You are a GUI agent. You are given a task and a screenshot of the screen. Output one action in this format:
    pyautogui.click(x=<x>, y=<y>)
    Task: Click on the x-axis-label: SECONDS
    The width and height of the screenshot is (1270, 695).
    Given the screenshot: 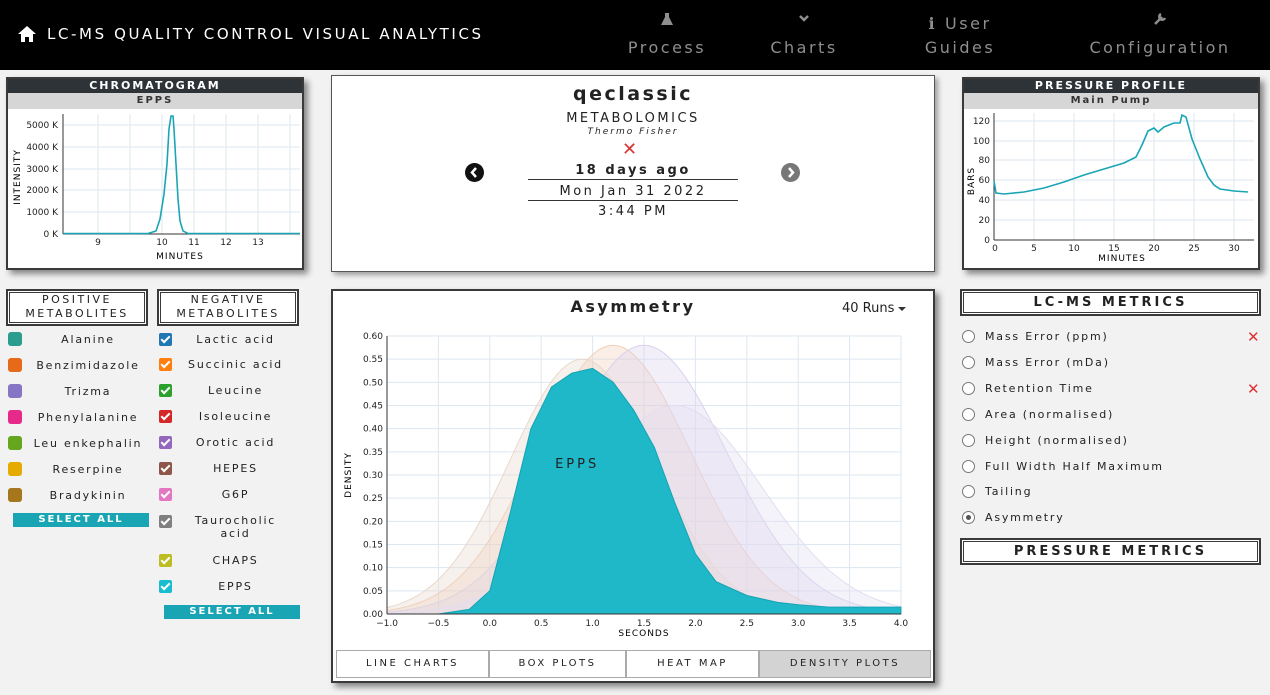 What is the action you would take?
    pyautogui.click(x=643, y=634)
    